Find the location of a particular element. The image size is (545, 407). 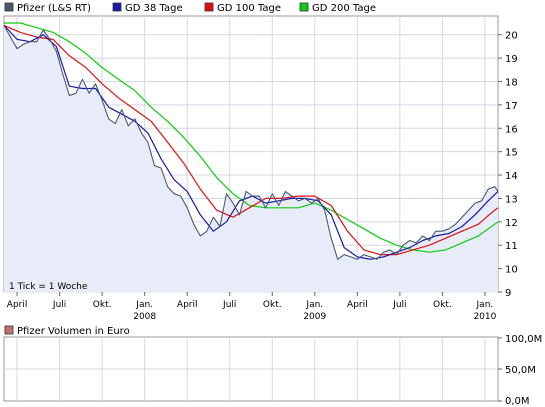

price-x-year-label: 2009 is located at coordinates (314, 317).